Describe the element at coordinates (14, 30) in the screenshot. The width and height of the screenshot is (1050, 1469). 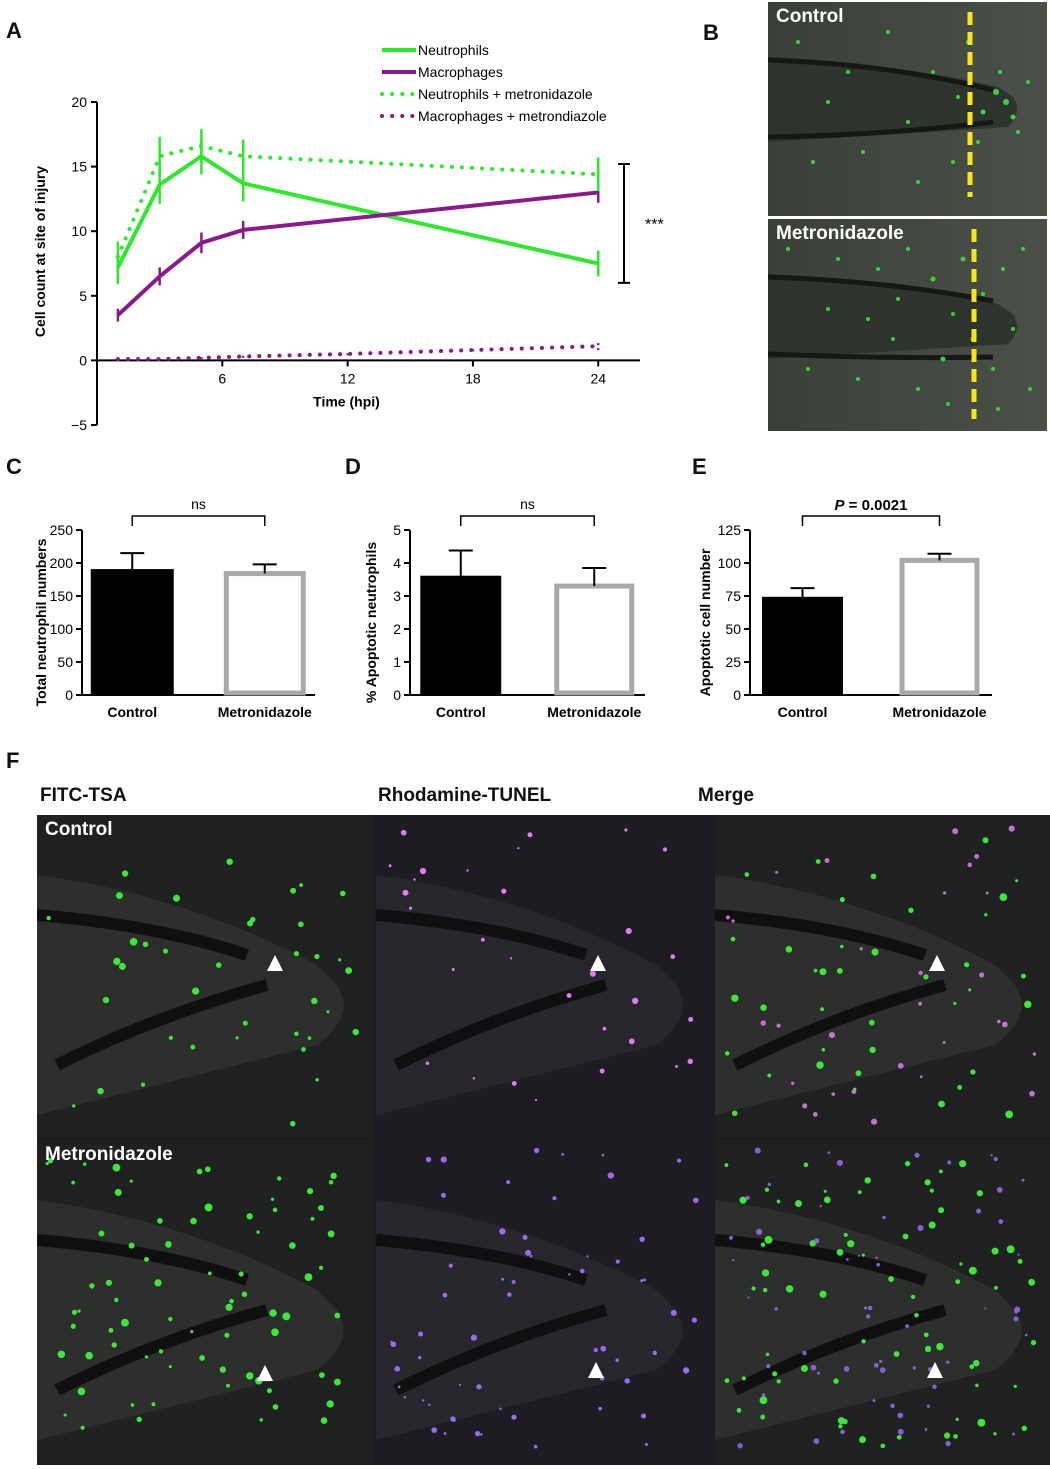
I see `panel-letter-a: A` at that location.